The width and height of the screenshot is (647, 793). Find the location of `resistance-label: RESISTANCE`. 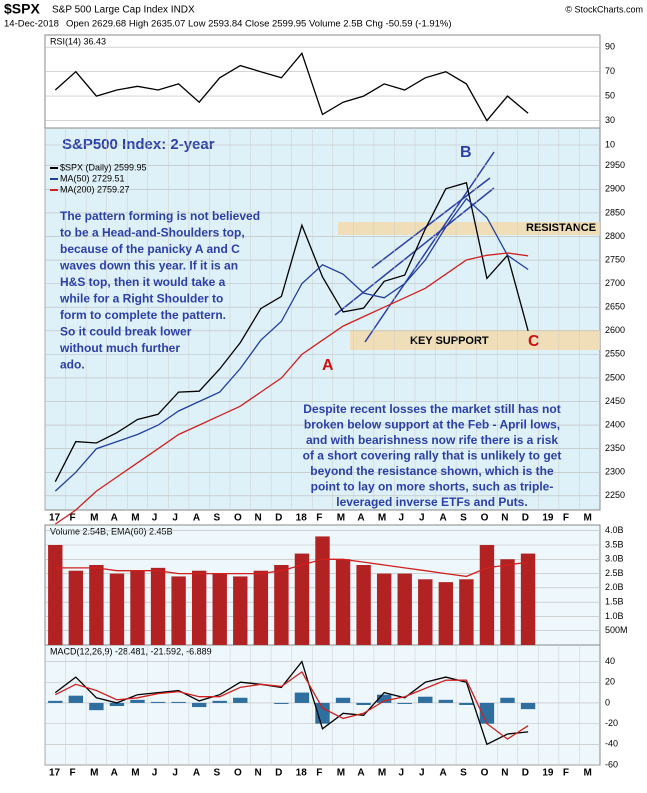

resistance-label: RESISTANCE is located at coordinates (561, 228).